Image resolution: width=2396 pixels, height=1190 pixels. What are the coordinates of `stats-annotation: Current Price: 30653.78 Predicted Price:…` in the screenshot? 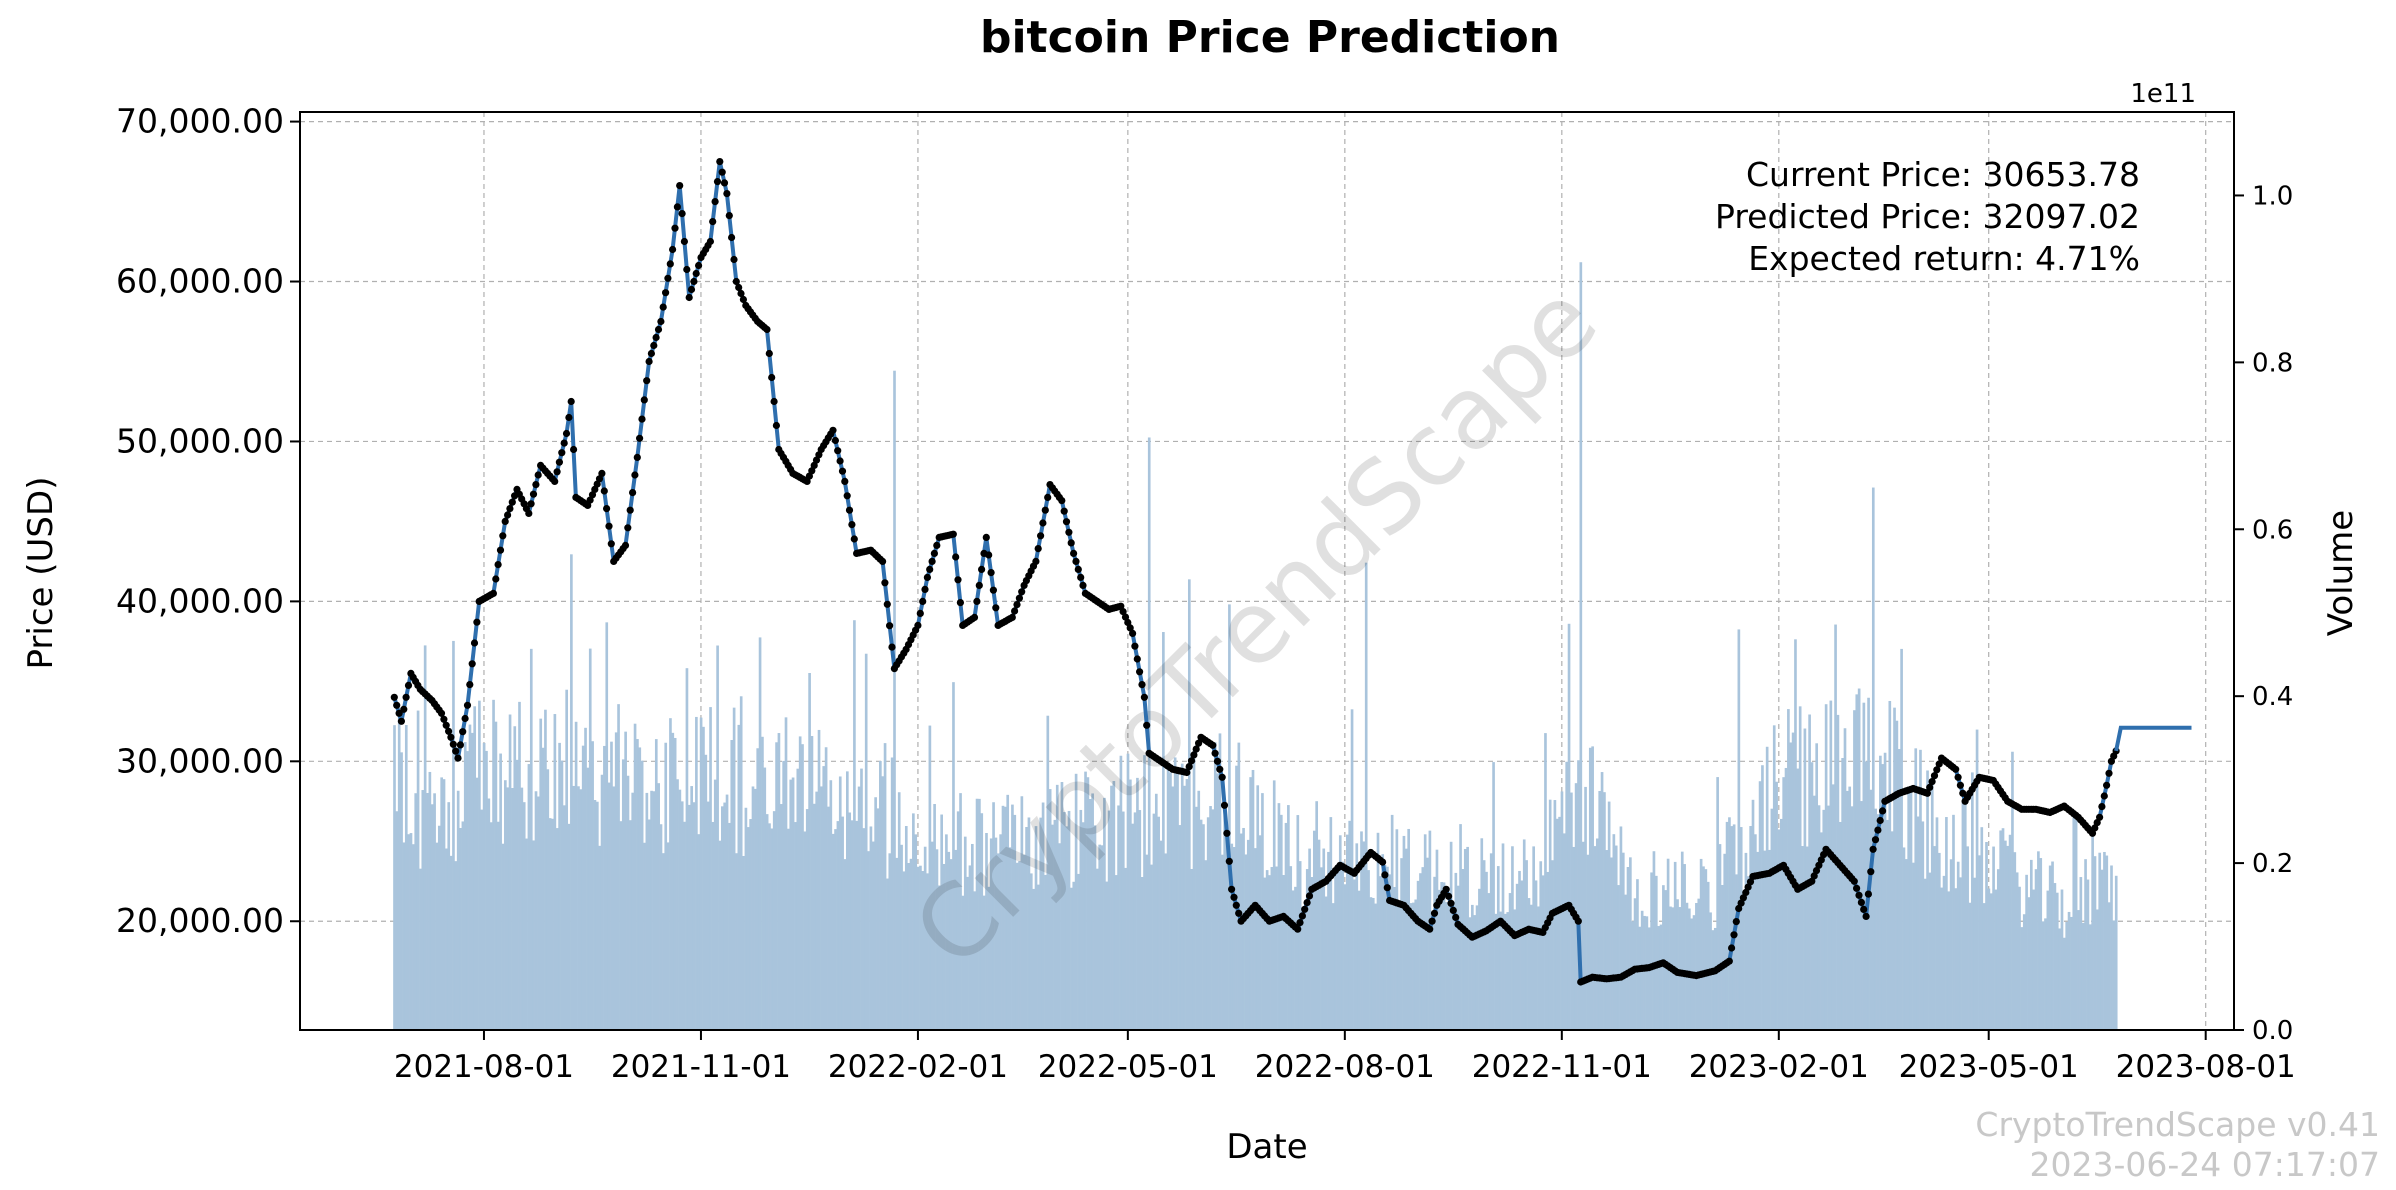 It's located at (1927, 216).